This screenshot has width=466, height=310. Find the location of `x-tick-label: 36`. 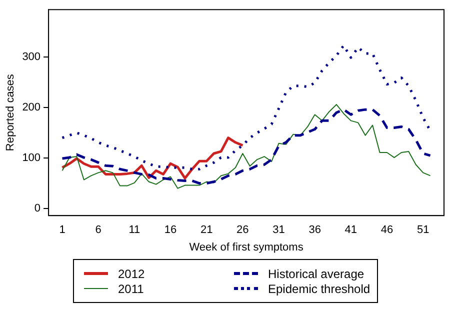

x-tick-label: 36 is located at coordinates (314, 230).